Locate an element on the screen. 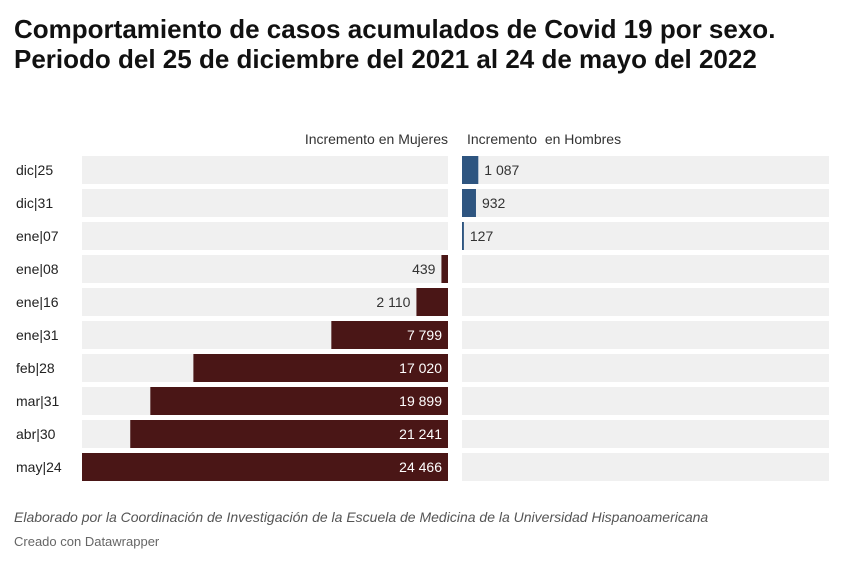 This screenshot has width=850, height=566. category-label: ene|31 is located at coordinates (37, 335).